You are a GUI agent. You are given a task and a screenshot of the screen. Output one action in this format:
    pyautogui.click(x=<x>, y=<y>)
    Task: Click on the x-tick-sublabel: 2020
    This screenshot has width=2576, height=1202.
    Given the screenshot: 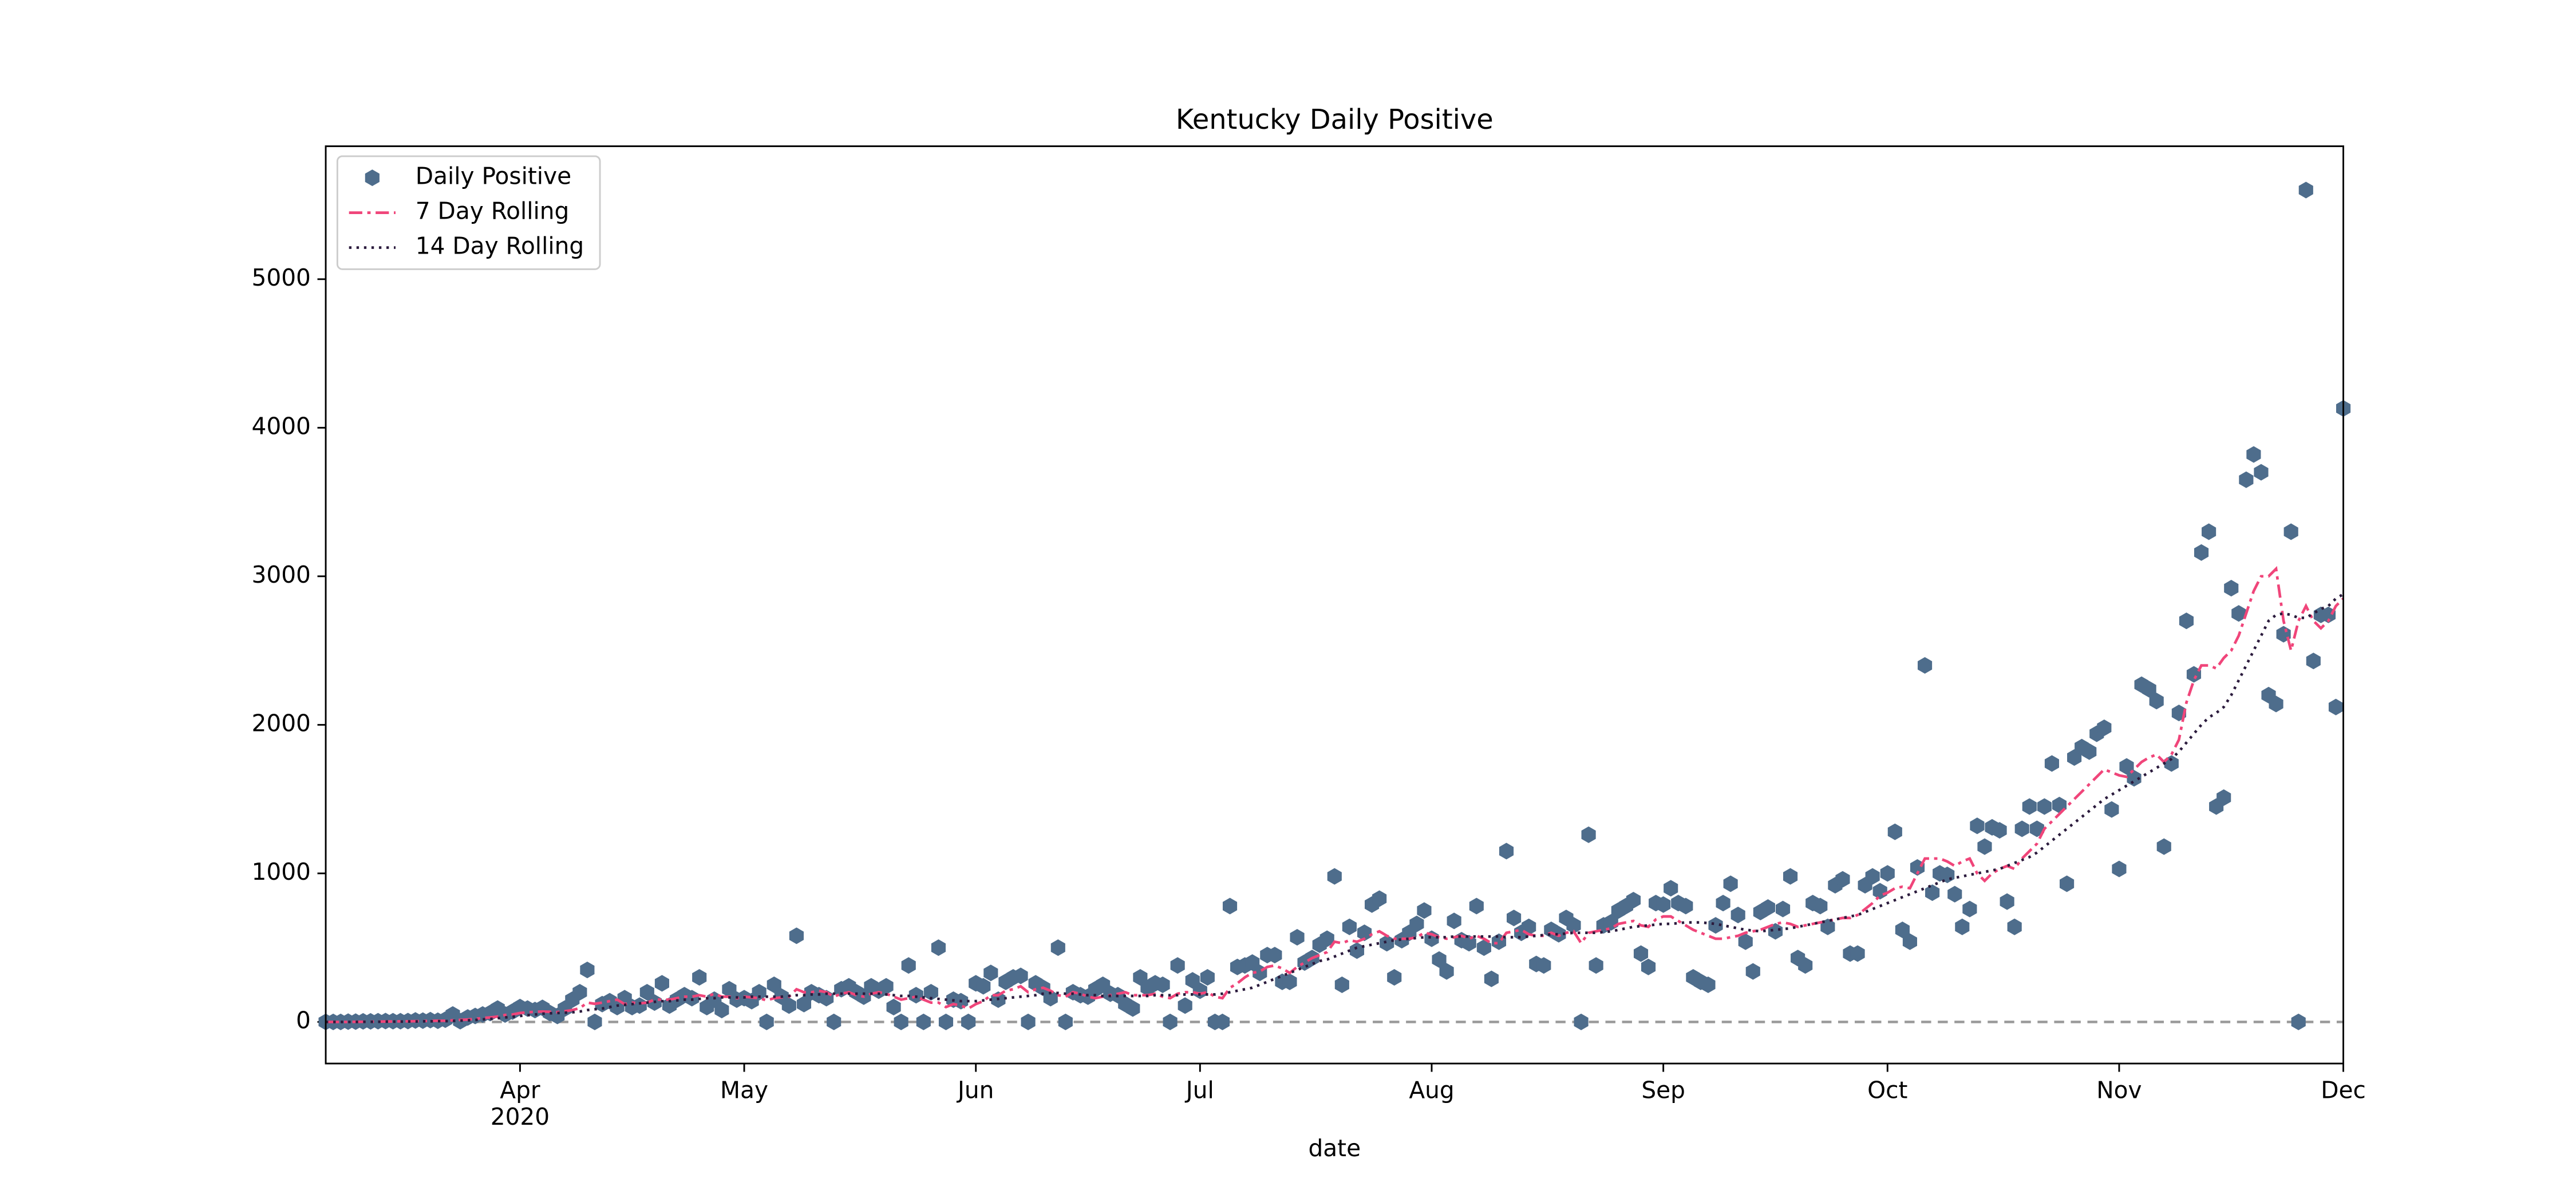 What is the action you would take?
    pyautogui.click(x=520, y=1117)
    